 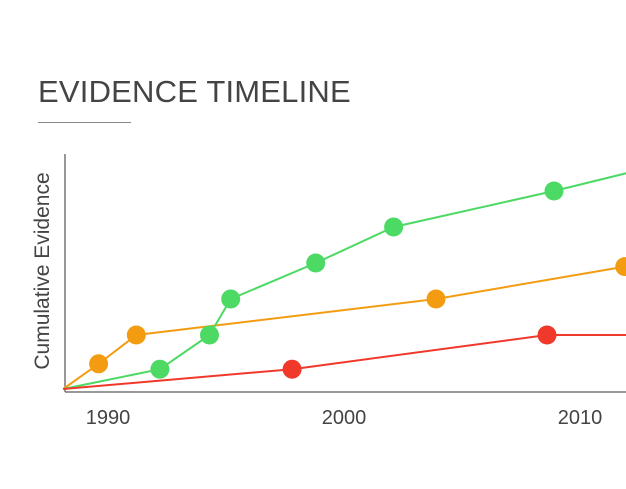 I want to click on x-tick-label: 2010, so click(x=580, y=418).